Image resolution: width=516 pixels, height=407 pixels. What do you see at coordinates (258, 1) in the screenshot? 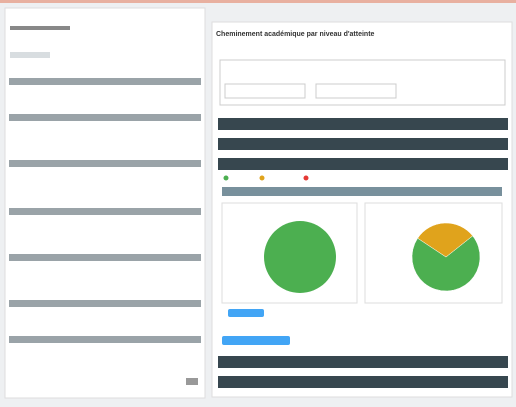
I see `top-strip` at bounding box center [258, 1].